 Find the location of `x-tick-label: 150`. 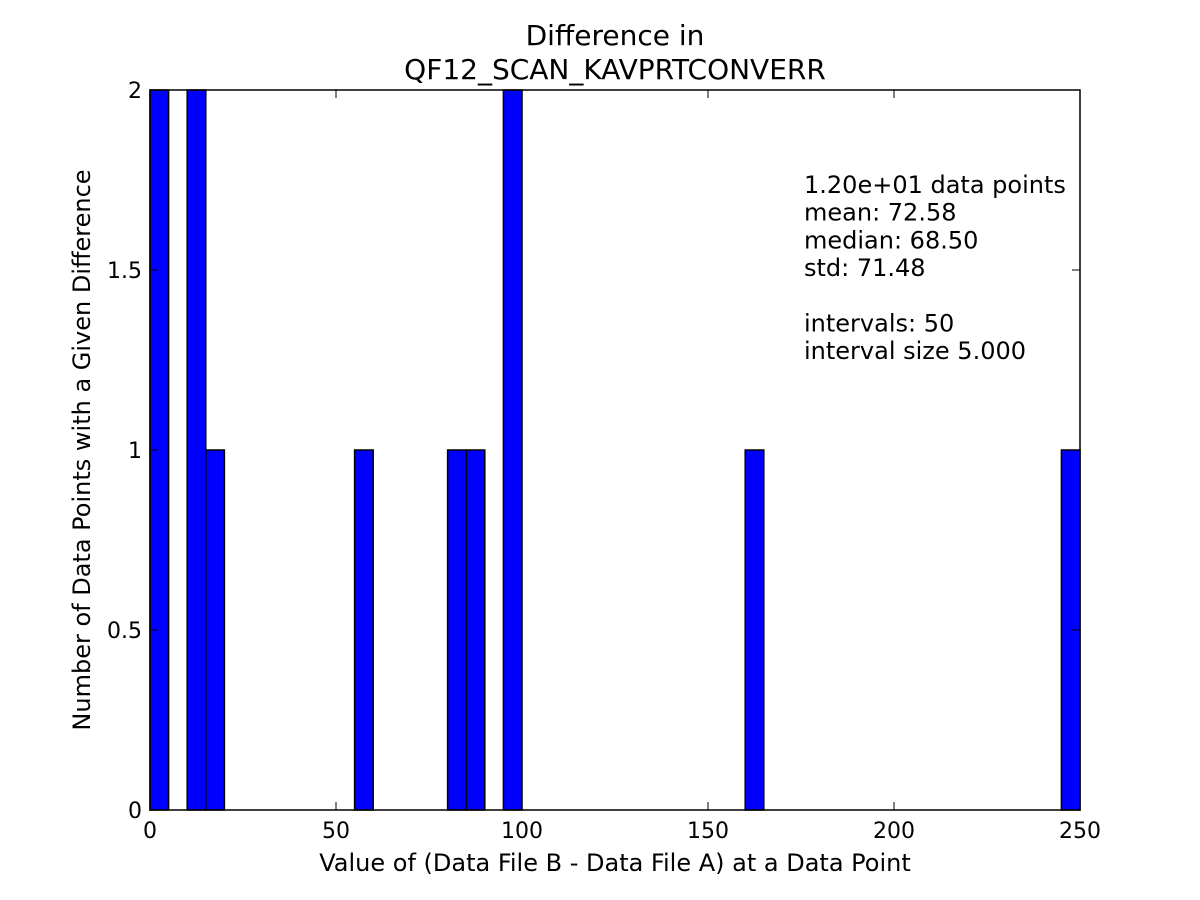

x-tick-label: 150 is located at coordinates (708, 831).